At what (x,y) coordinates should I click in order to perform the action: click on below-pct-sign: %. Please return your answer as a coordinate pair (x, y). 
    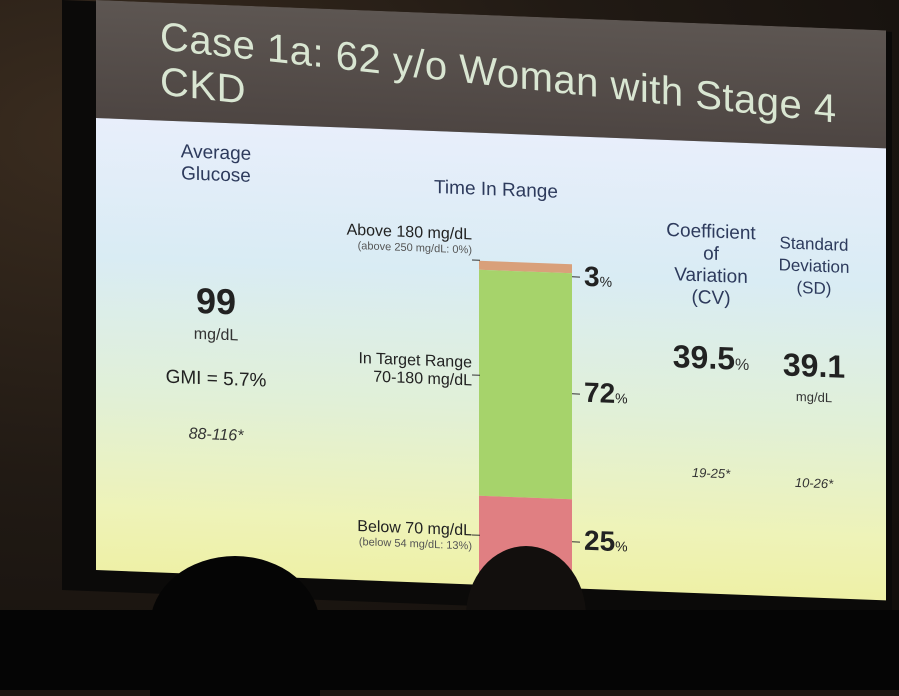
    Looking at the image, I should click on (621, 546).